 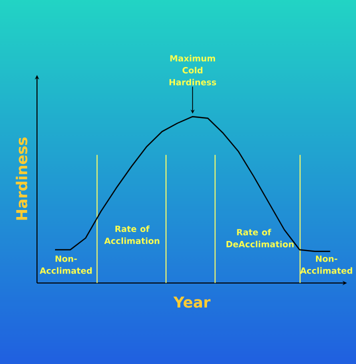 I want to click on x-axis-title: Year, so click(x=191, y=302).